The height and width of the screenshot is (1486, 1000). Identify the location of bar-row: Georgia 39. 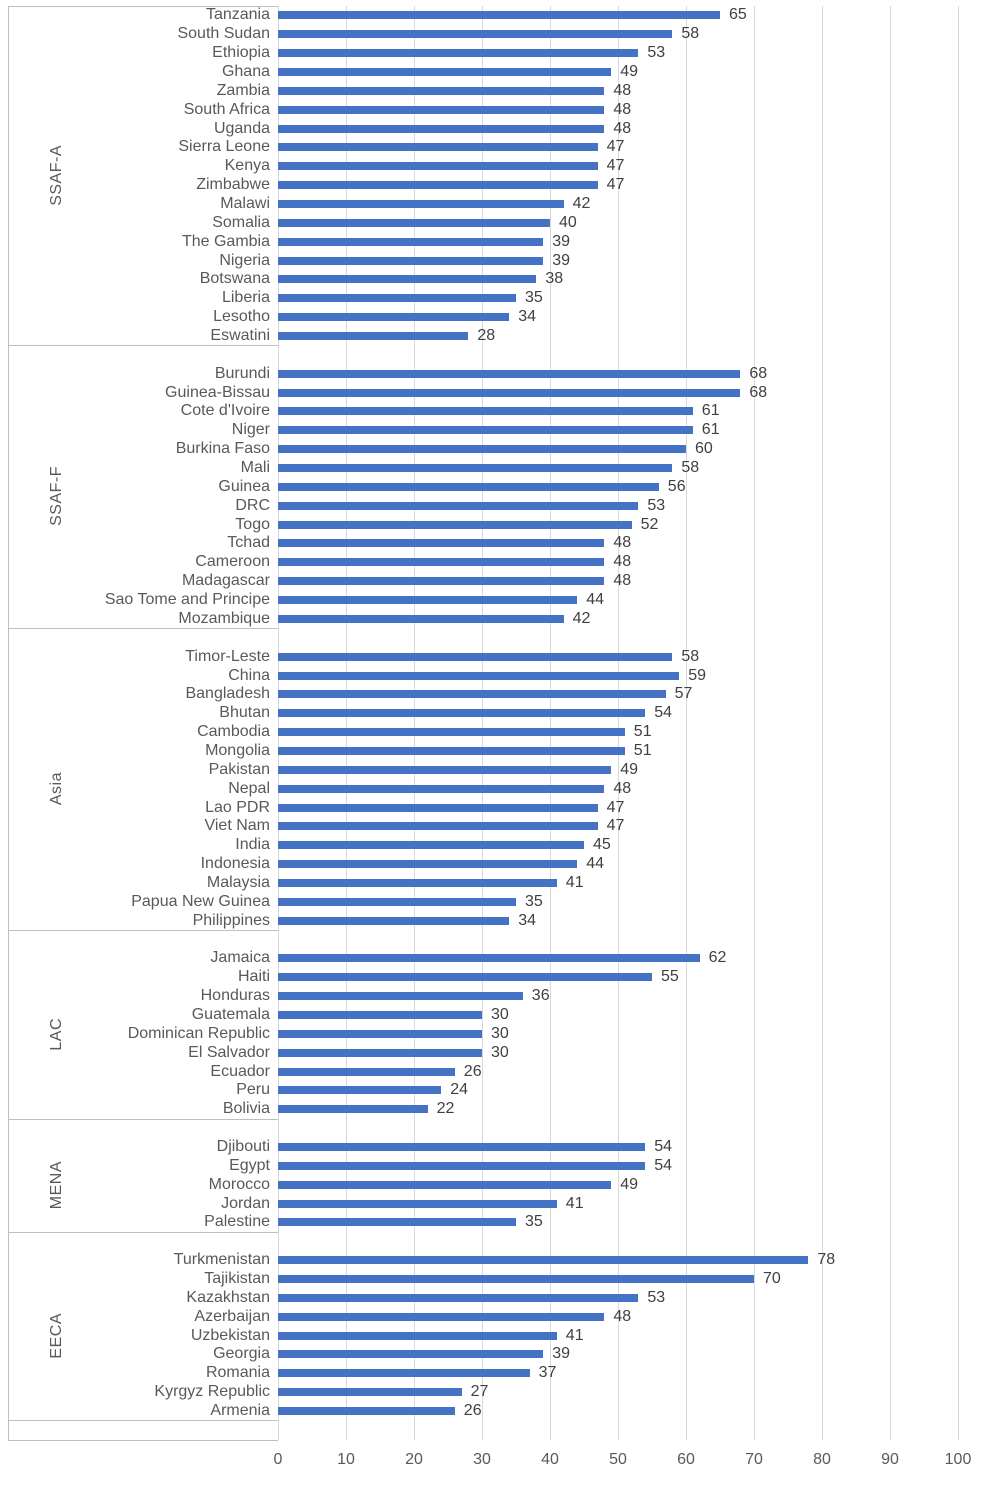
(483, 1354).